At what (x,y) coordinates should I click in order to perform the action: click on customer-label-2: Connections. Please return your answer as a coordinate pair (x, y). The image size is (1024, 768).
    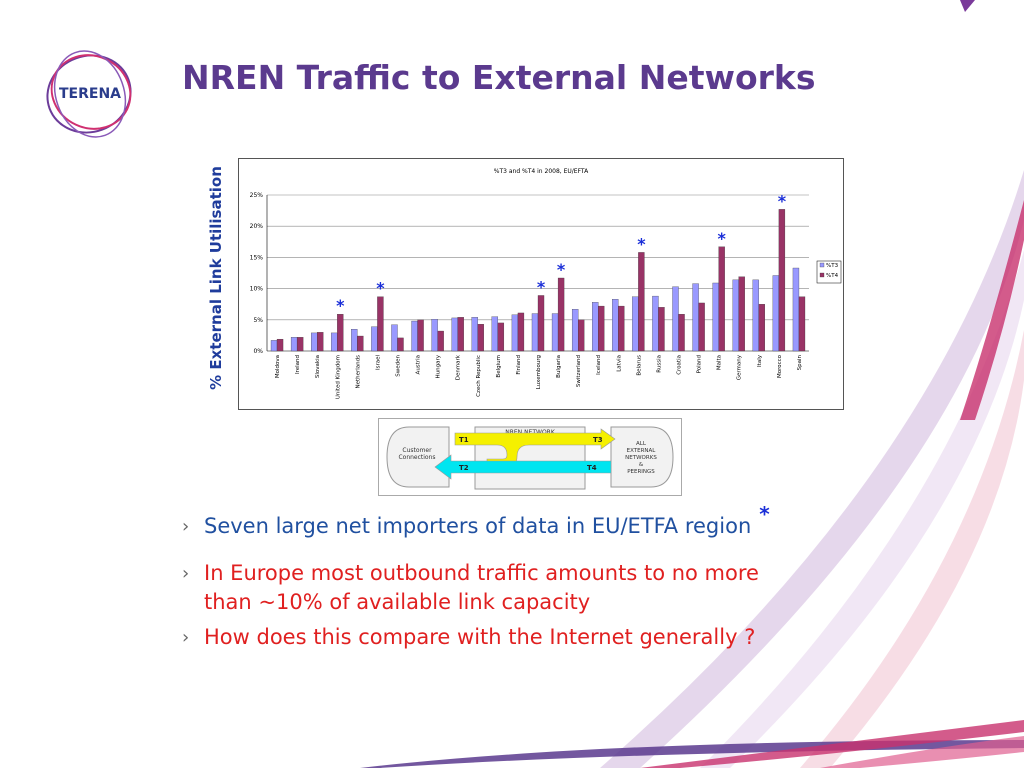
    Looking at the image, I should click on (416, 457).